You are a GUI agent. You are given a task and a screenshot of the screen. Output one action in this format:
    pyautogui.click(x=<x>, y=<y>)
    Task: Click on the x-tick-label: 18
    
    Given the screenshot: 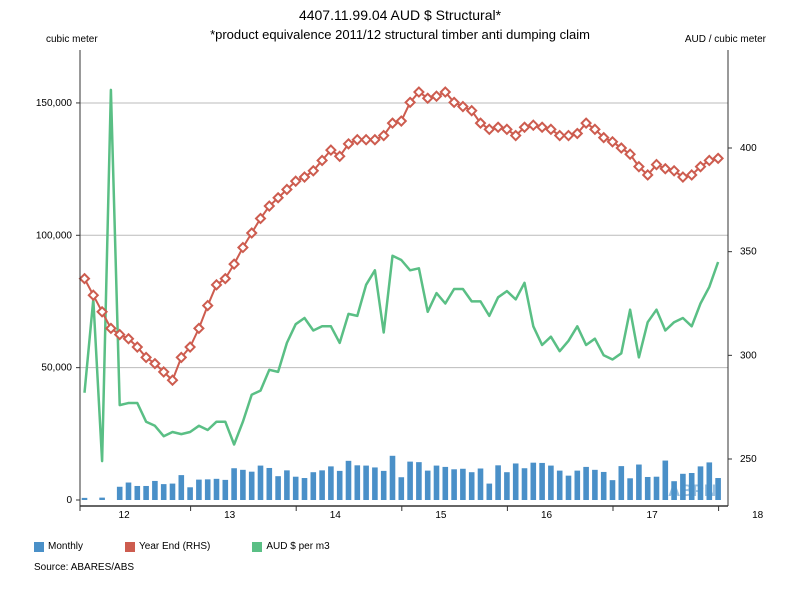 What is the action you would take?
    pyautogui.click(x=758, y=515)
    